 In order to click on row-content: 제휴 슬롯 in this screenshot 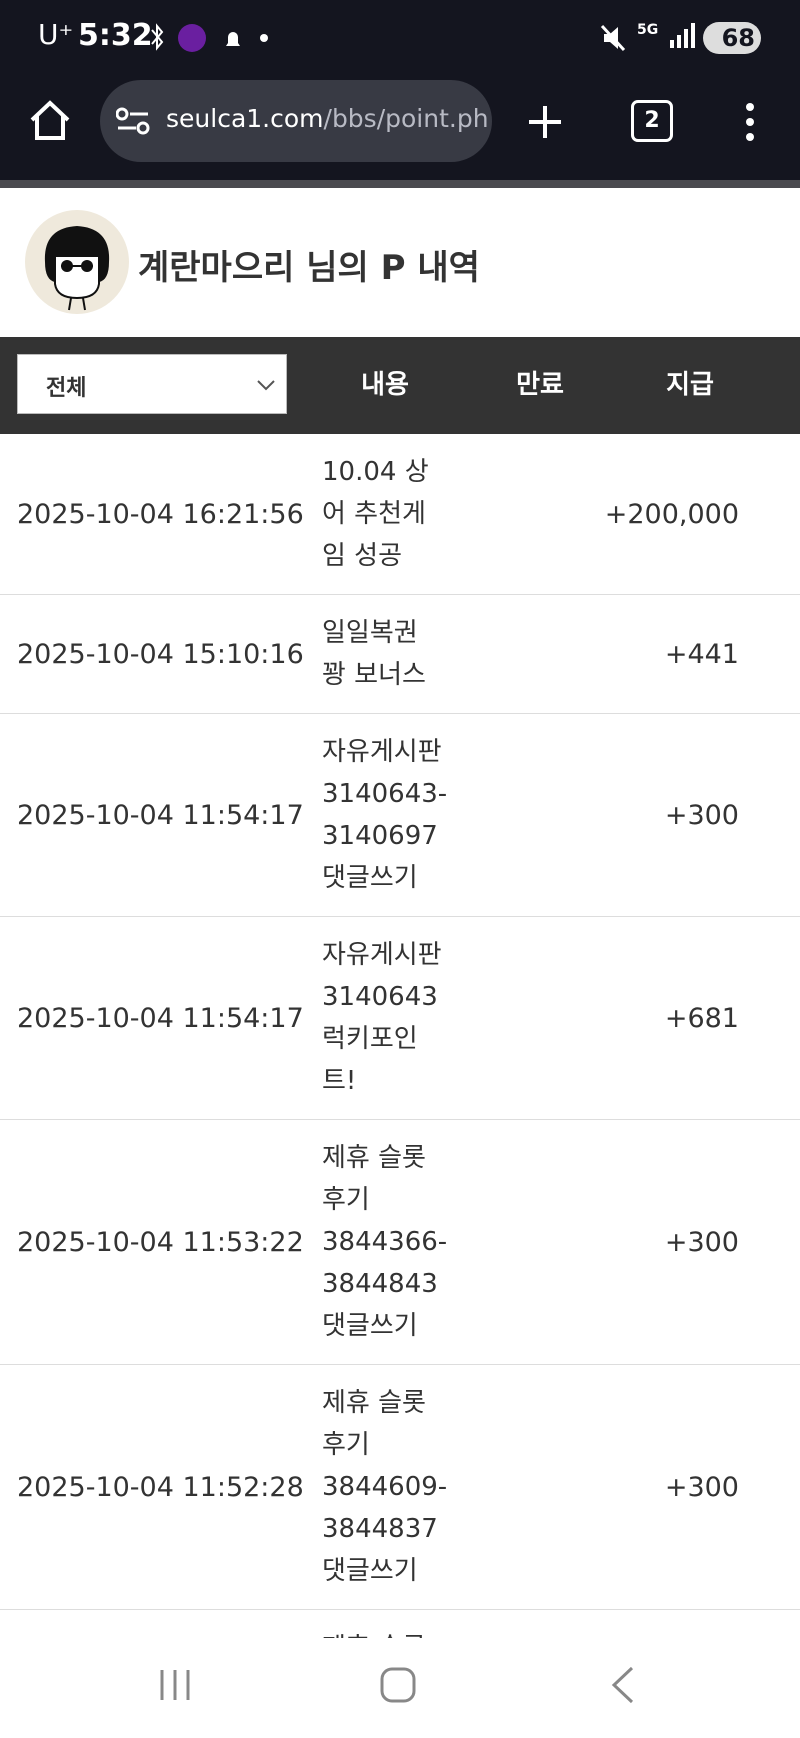, I will do `click(442, 1632)`.